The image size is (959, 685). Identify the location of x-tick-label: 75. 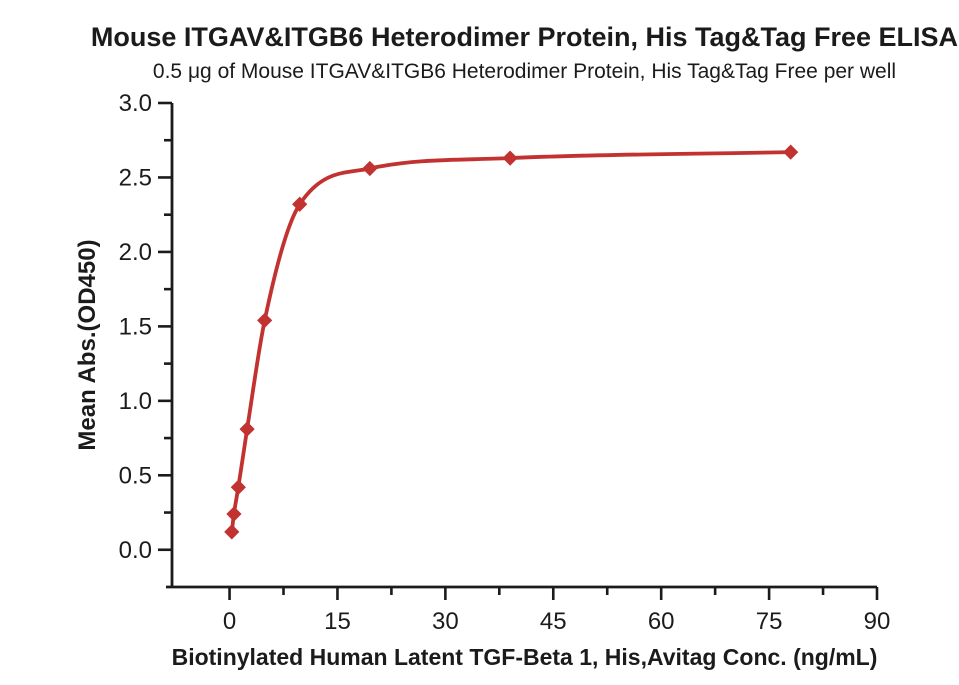
(769, 621).